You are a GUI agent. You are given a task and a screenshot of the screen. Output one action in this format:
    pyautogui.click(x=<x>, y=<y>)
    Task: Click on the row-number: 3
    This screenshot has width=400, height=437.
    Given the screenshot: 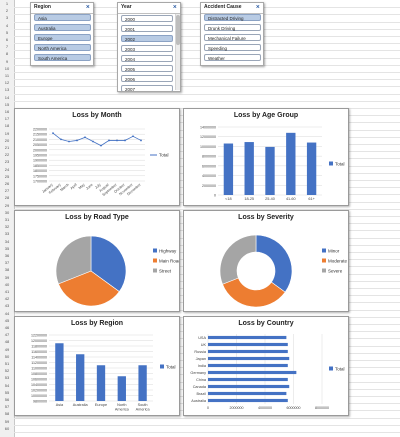 What is the action you would take?
    pyautogui.click(x=7, y=18)
    